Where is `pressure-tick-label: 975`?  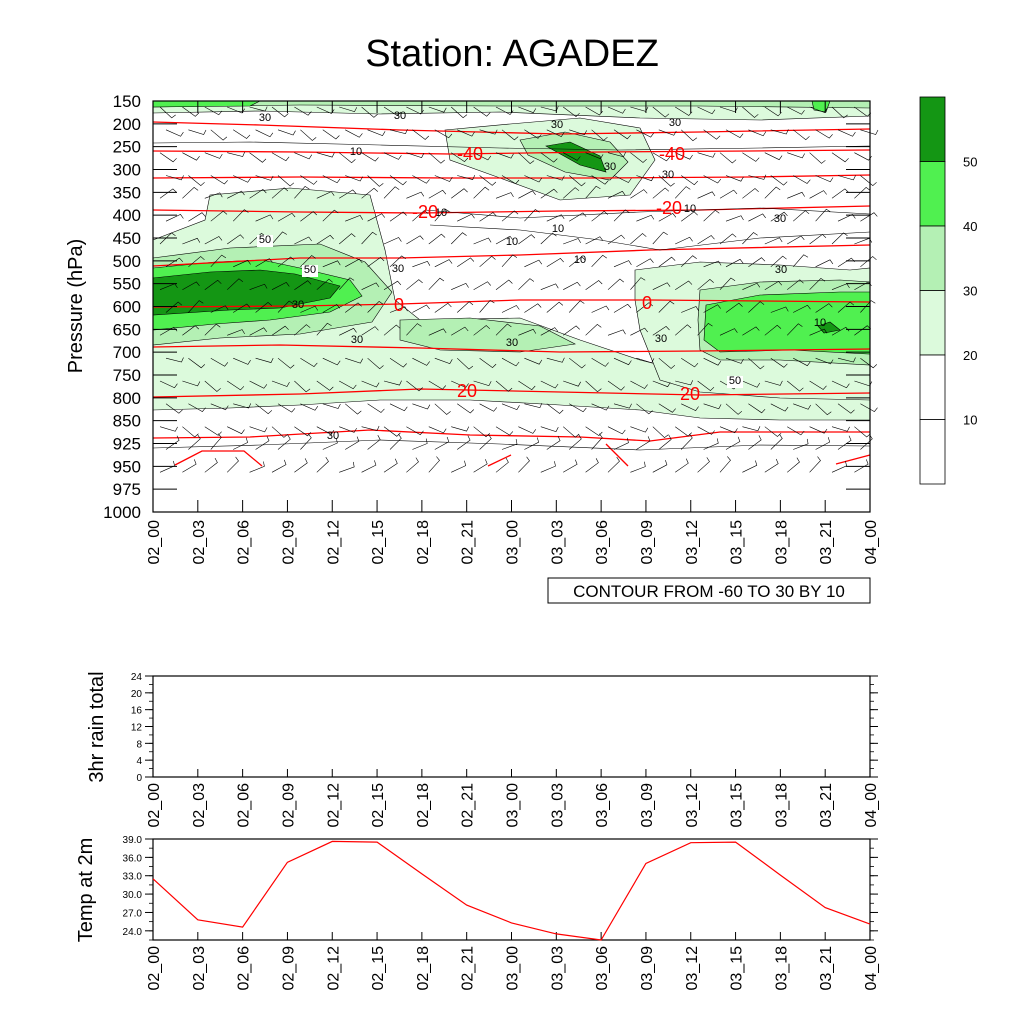 pressure-tick-label: 975 is located at coordinates (127, 489).